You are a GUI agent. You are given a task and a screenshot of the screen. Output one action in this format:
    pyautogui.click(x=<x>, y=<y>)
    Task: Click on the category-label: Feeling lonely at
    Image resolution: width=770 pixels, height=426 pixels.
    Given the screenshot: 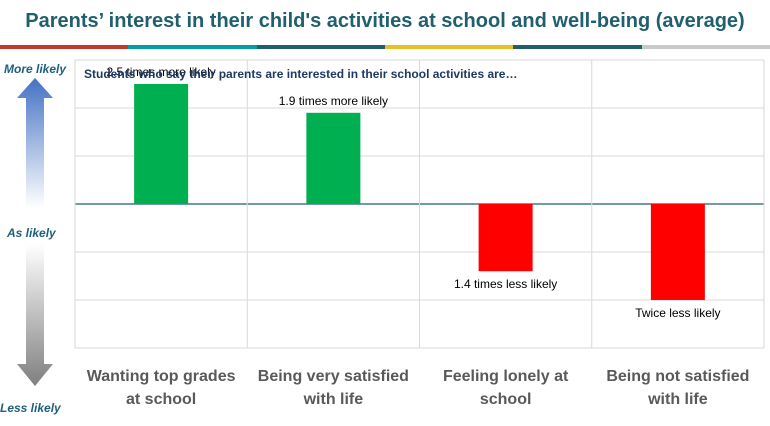 What is the action you would take?
    pyautogui.click(x=506, y=376)
    